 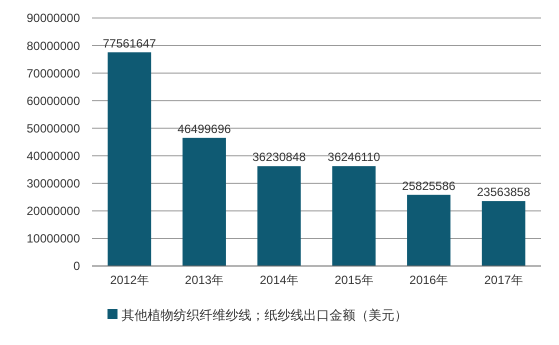 I want to click on data-label: 46499696, so click(x=205, y=129).